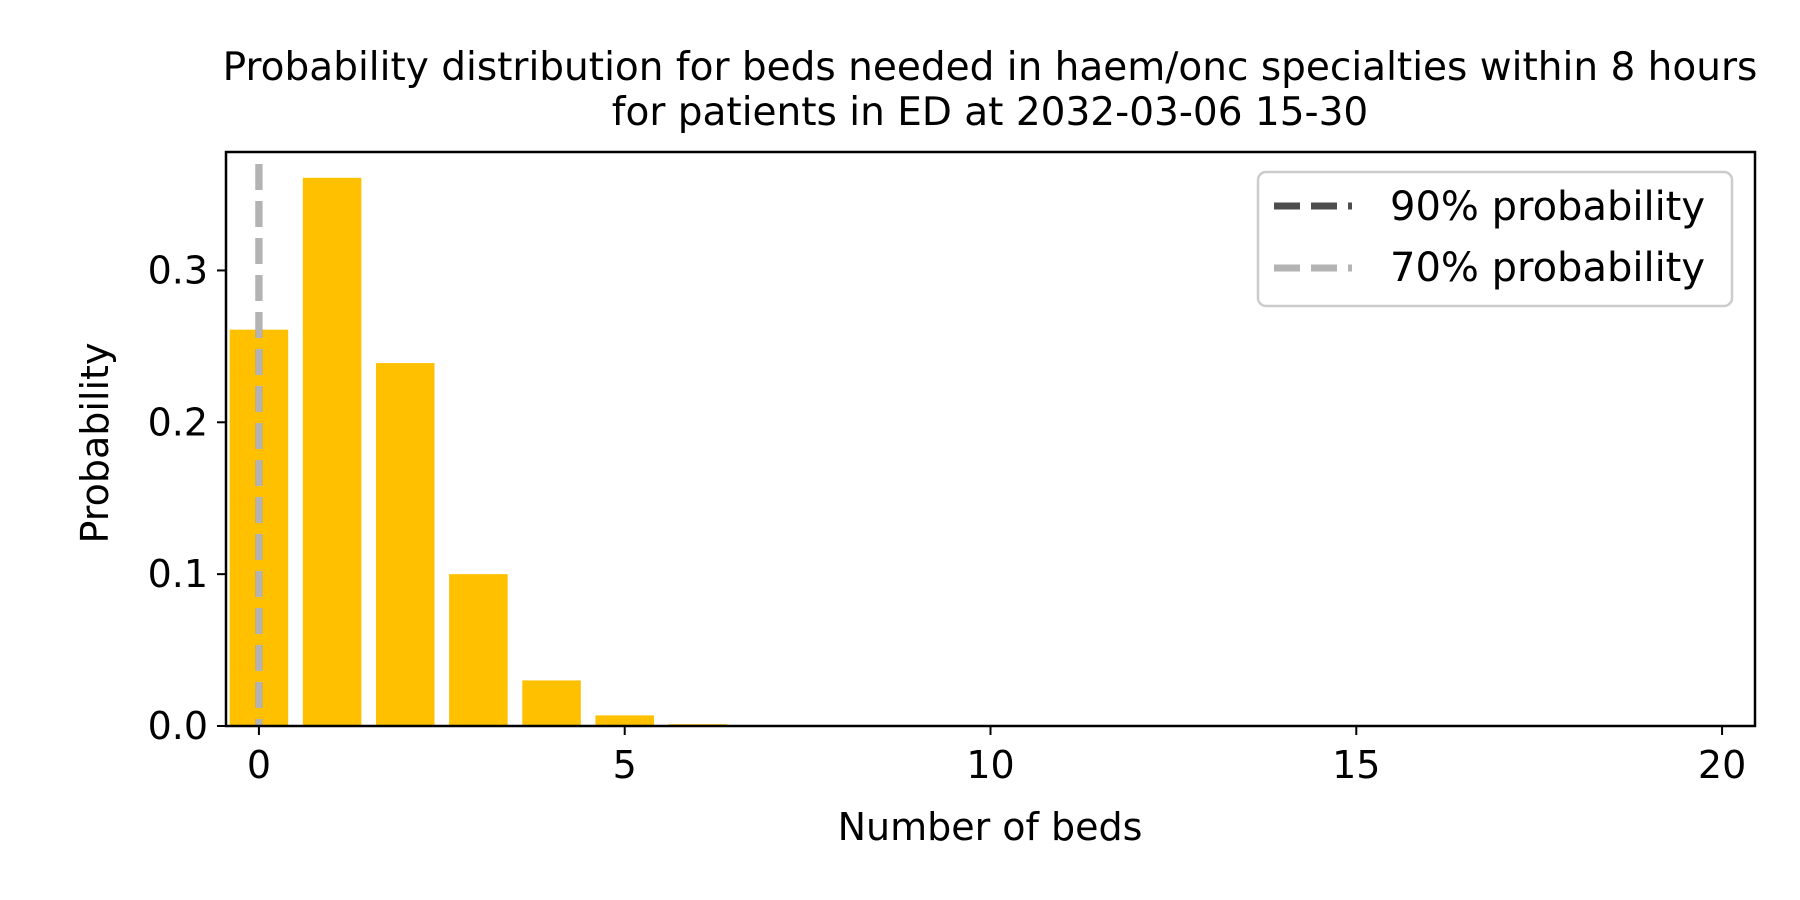  What do you see at coordinates (178, 270) in the screenshot?
I see `y-tick-label: 0.3` at bounding box center [178, 270].